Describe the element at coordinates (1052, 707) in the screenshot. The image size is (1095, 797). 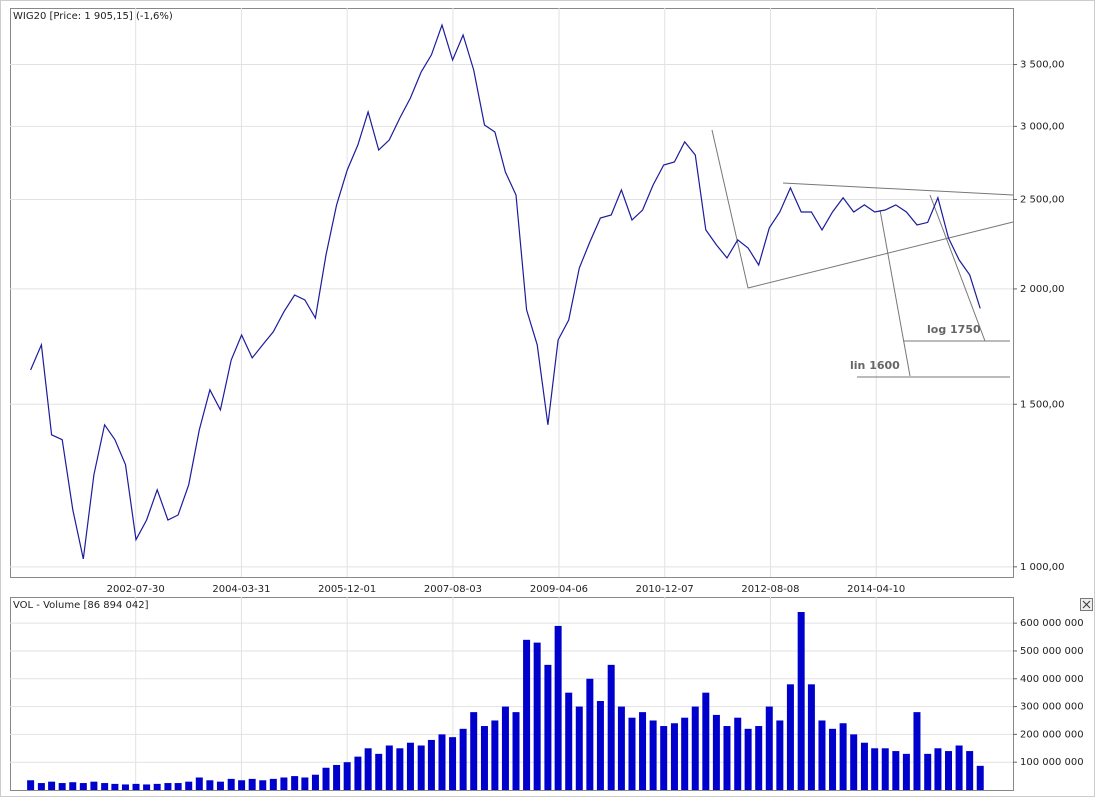
I see `y-tick-label: 300 000 000` at that location.